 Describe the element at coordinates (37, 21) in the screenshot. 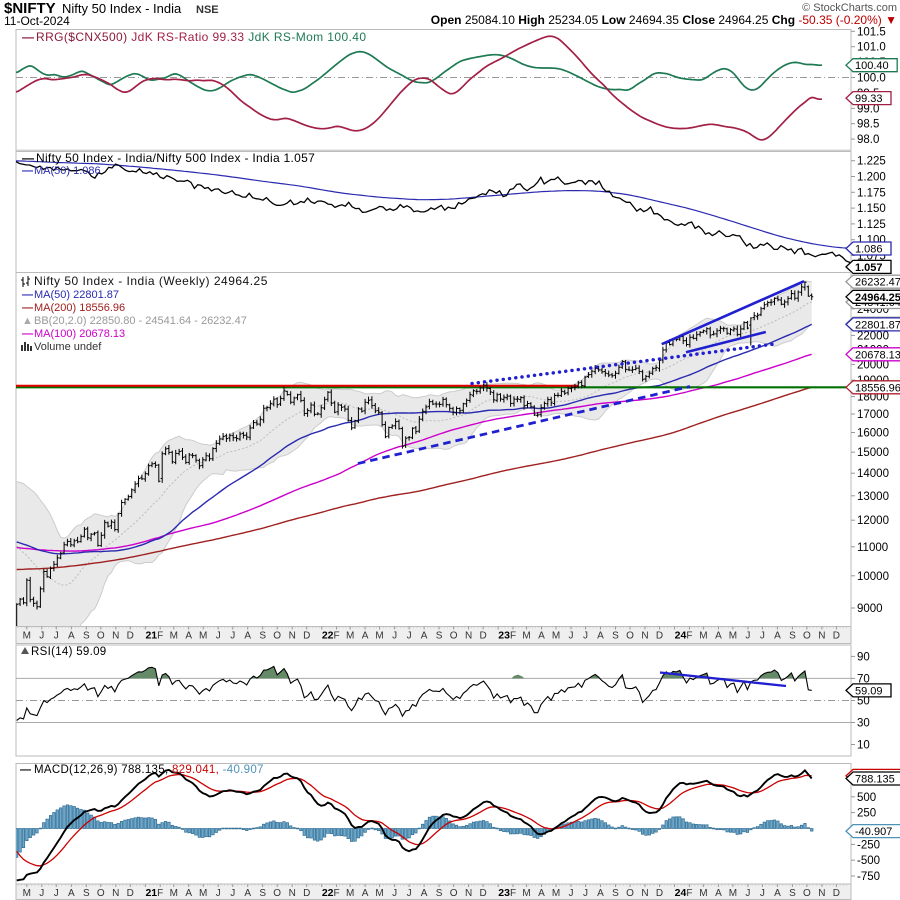

I see `svg-text: 11-Oct-2024` at that location.